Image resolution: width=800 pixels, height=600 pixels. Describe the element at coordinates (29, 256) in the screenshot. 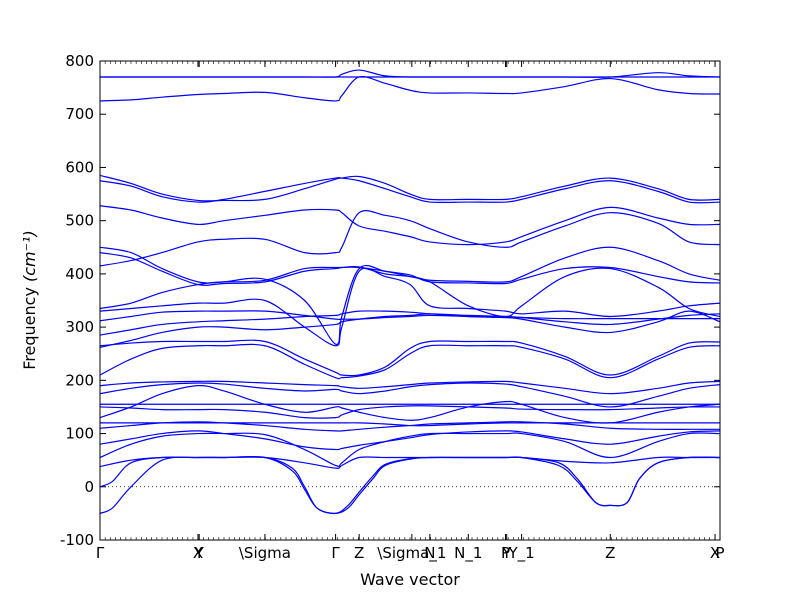

I see `y-axis-label-unit: (cm⁻¹)` at that location.